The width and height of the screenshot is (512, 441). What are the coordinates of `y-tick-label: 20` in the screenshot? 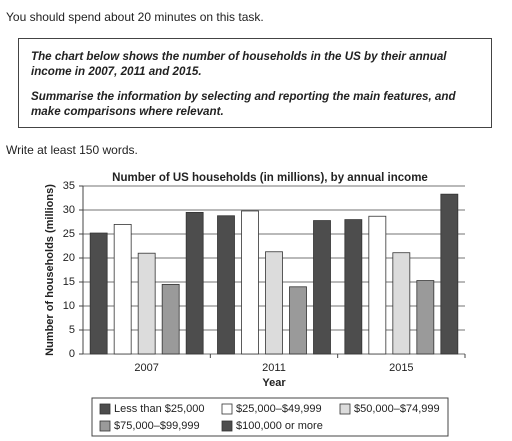 It's located at (69, 258).